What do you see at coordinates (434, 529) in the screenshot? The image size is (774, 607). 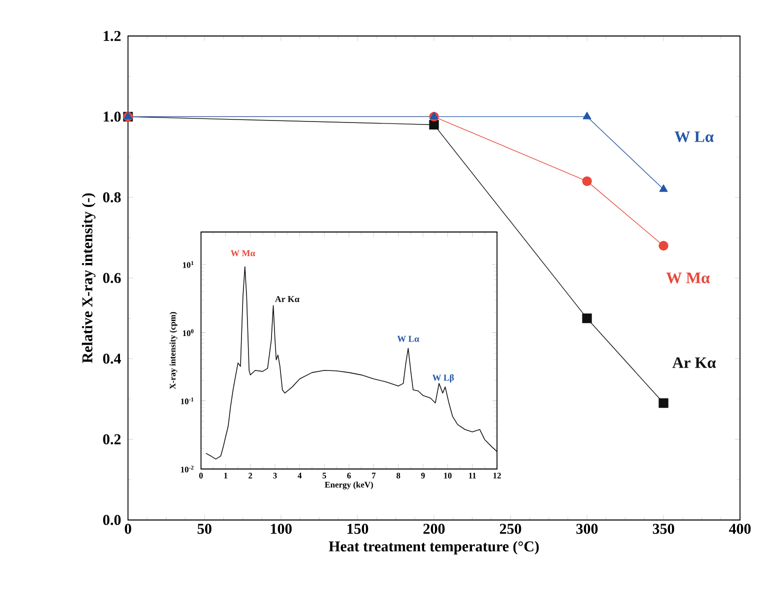 I see `x-tick-label: 200` at bounding box center [434, 529].